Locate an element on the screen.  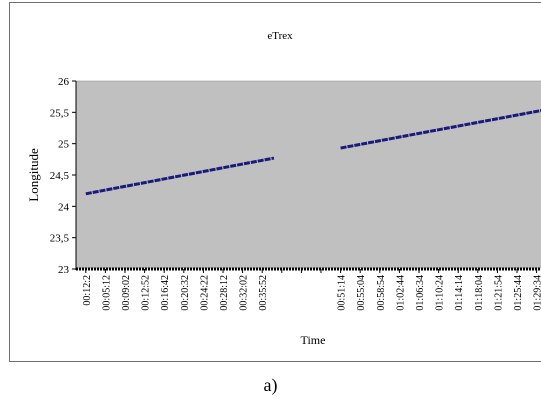
y-tick-label: 26 is located at coordinates (64, 82).